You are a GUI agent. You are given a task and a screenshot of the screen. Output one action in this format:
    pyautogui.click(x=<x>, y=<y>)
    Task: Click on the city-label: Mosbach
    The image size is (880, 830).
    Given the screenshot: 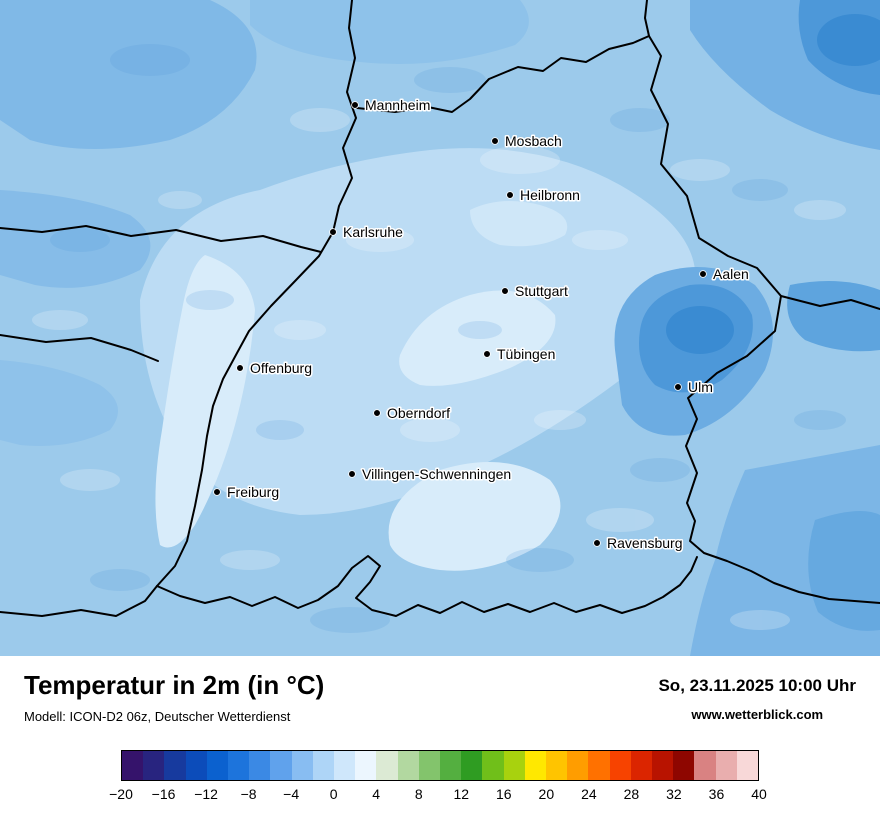 What is the action you would take?
    pyautogui.click(x=533, y=141)
    